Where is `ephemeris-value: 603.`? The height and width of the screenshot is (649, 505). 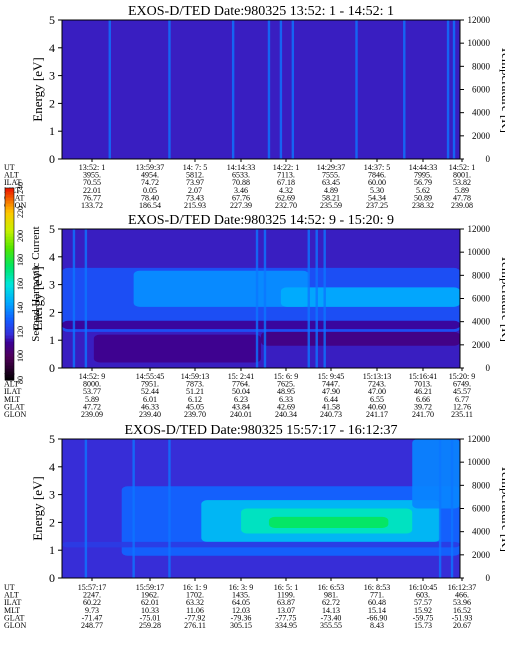
ephemeris-value: 603. is located at coordinates (423, 595).